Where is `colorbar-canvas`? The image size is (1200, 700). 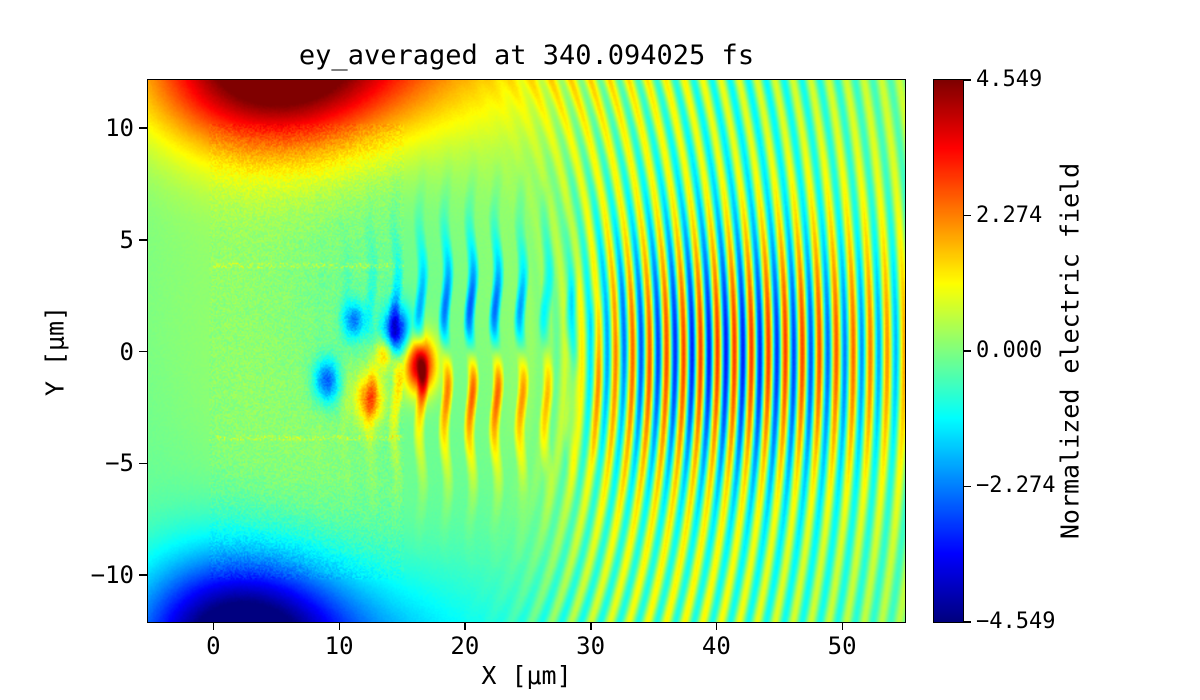 colorbar-canvas is located at coordinates (948, 351).